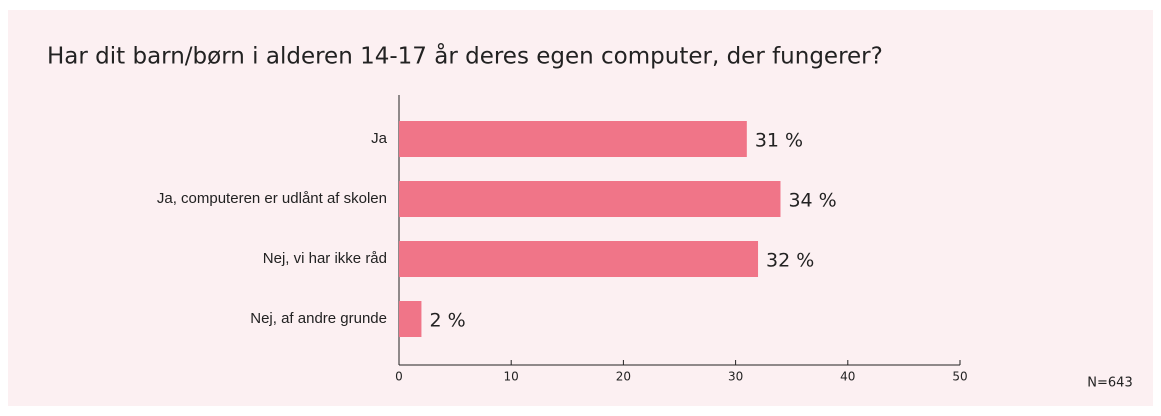 Image resolution: width=1161 pixels, height=416 pixels. I want to click on x-tick-label: 20, so click(623, 377).